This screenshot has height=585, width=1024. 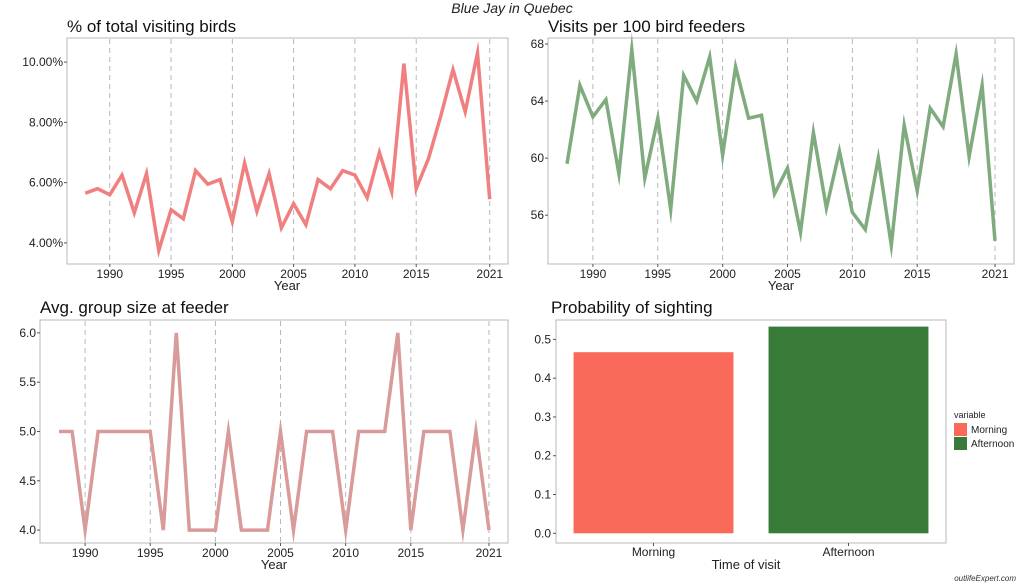 I want to click on panel-title-percent-visiting: % of total visiting birds, so click(x=151, y=26).